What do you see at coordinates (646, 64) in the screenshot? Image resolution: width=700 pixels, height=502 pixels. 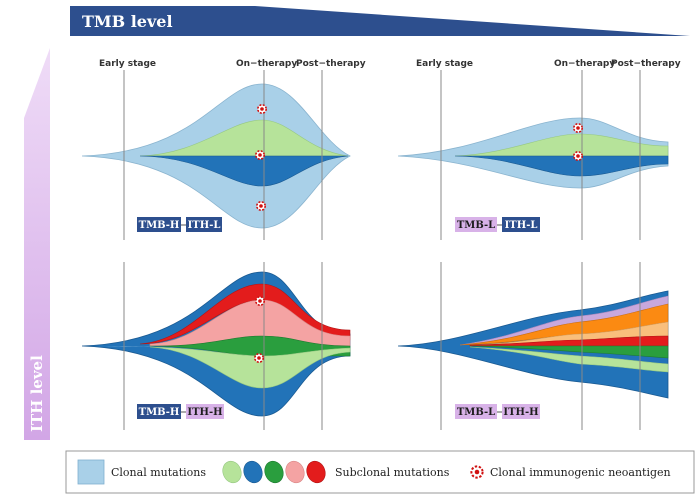 I see `stage-post-right: Post−therapy` at bounding box center [646, 64].